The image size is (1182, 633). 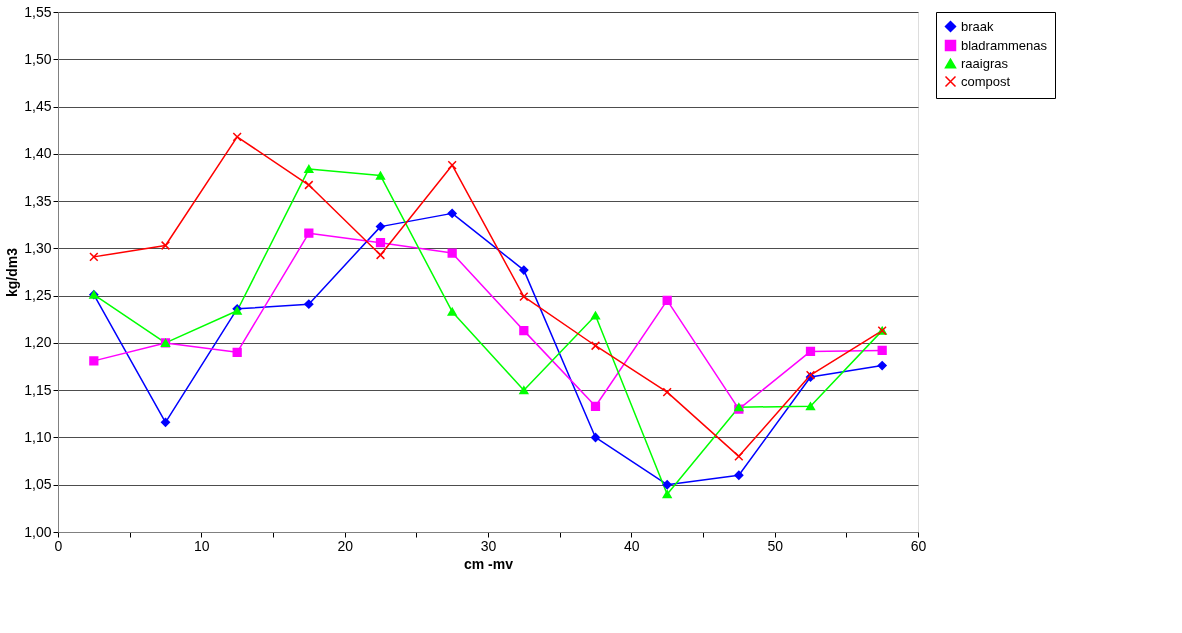 I want to click on y-tick-label: 1,05, so click(x=38, y=484).